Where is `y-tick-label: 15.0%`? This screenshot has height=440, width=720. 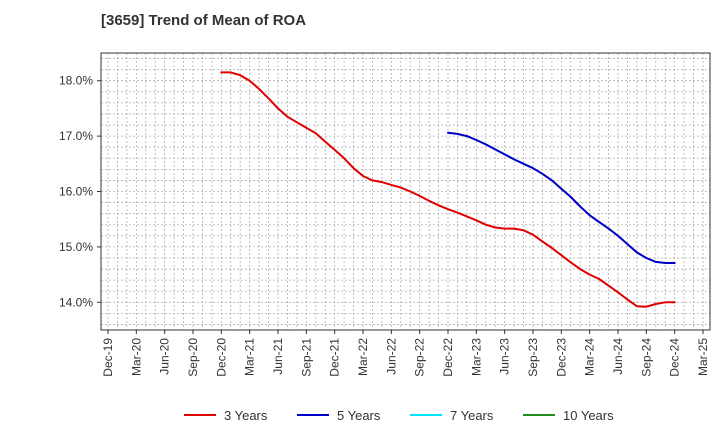 y-tick-label: 15.0% is located at coordinates (76, 247).